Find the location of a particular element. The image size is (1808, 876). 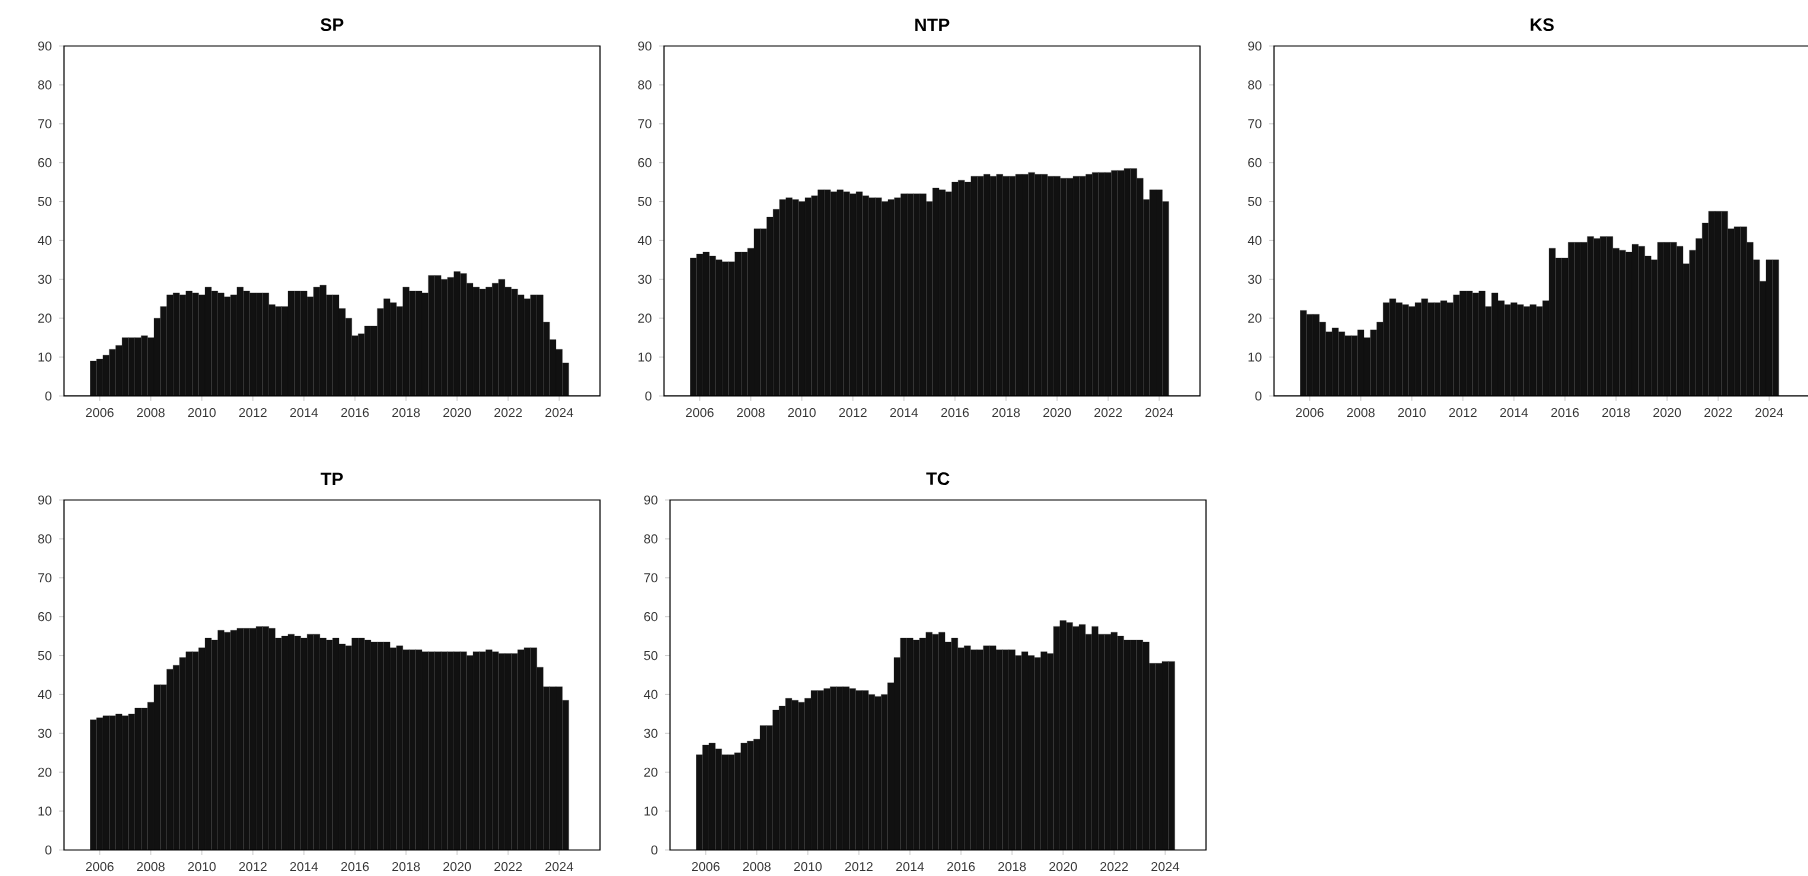

chart-title: SP is located at coordinates (332, 25).